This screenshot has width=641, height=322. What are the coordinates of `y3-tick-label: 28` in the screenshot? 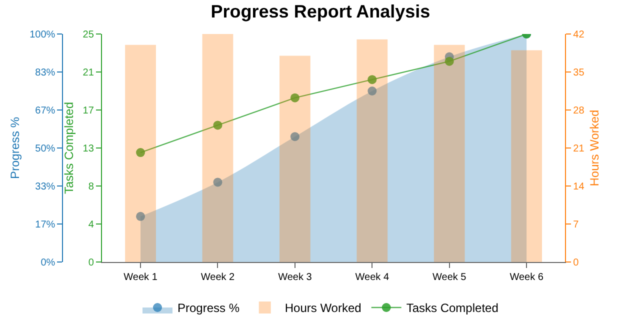 It's located at (579, 111).